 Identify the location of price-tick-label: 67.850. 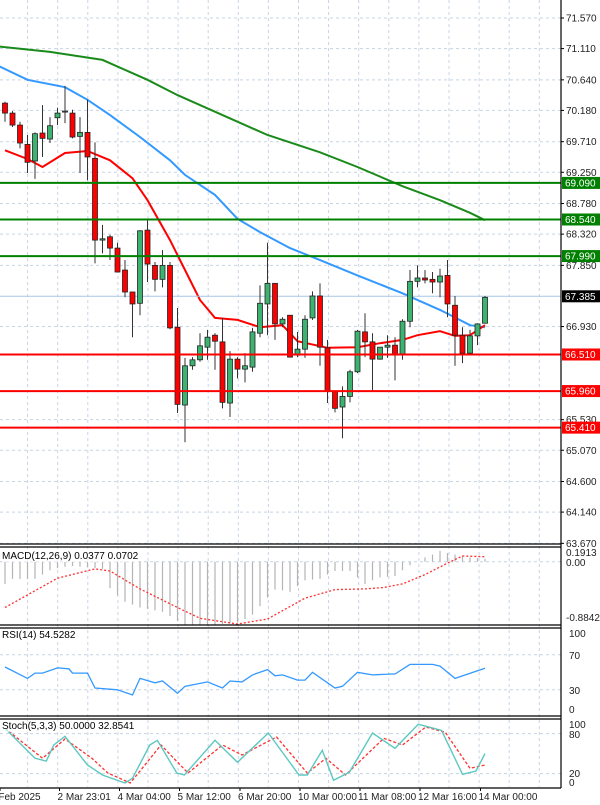
(581, 266).